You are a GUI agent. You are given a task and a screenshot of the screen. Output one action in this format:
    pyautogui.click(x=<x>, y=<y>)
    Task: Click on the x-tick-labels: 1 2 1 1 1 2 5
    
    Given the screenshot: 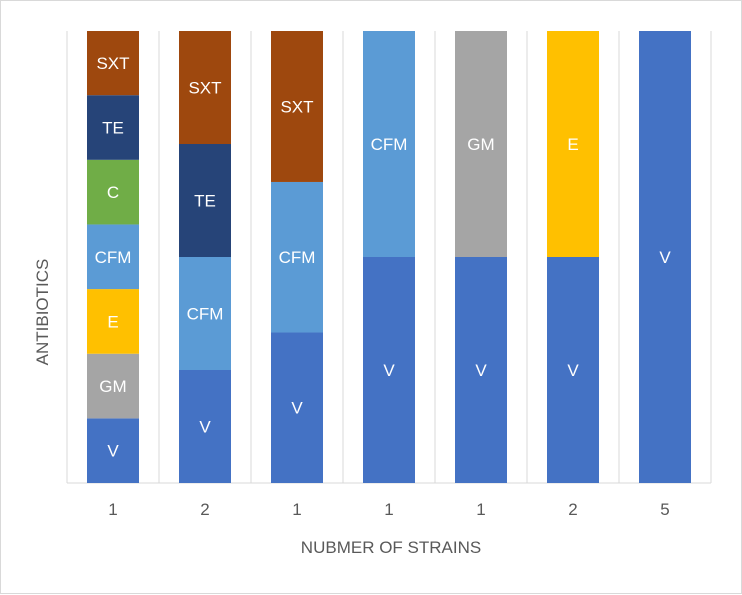 What is the action you would take?
    pyautogui.click(x=388, y=509)
    